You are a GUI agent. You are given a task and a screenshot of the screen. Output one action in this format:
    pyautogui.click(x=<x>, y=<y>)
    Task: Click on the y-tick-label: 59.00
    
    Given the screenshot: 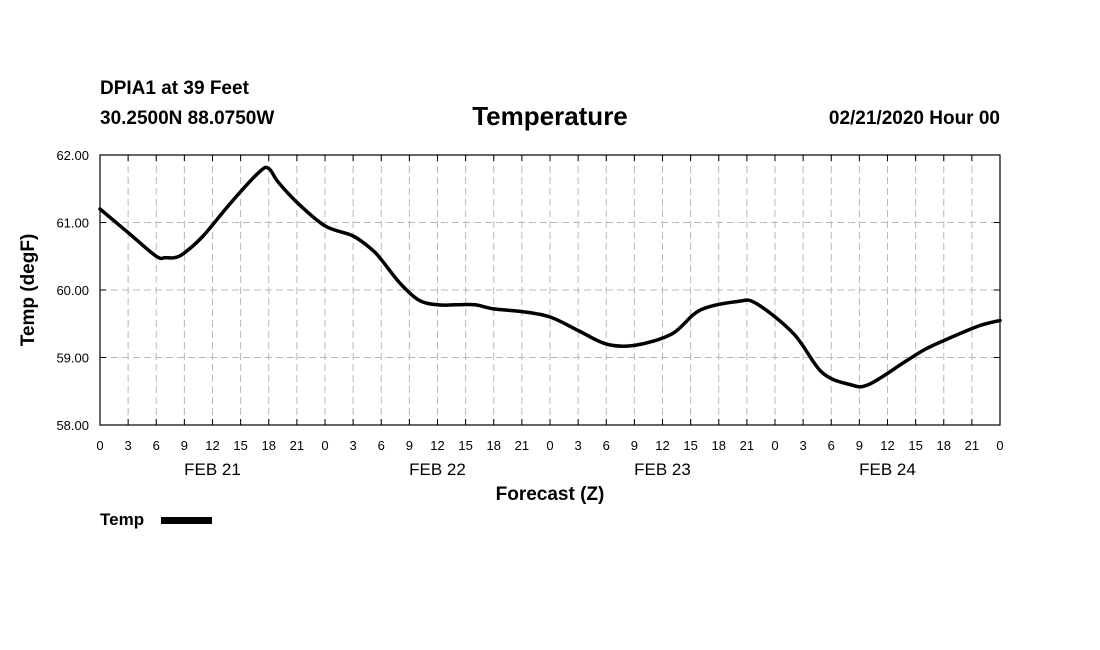 What is the action you would take?
    pyautogui.click(x=72, y=358)
    